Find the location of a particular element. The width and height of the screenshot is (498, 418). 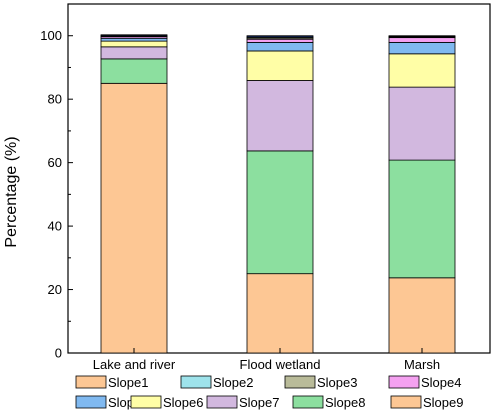

legend-item-slope8: Slope8 is located at coordinates (328, 402).